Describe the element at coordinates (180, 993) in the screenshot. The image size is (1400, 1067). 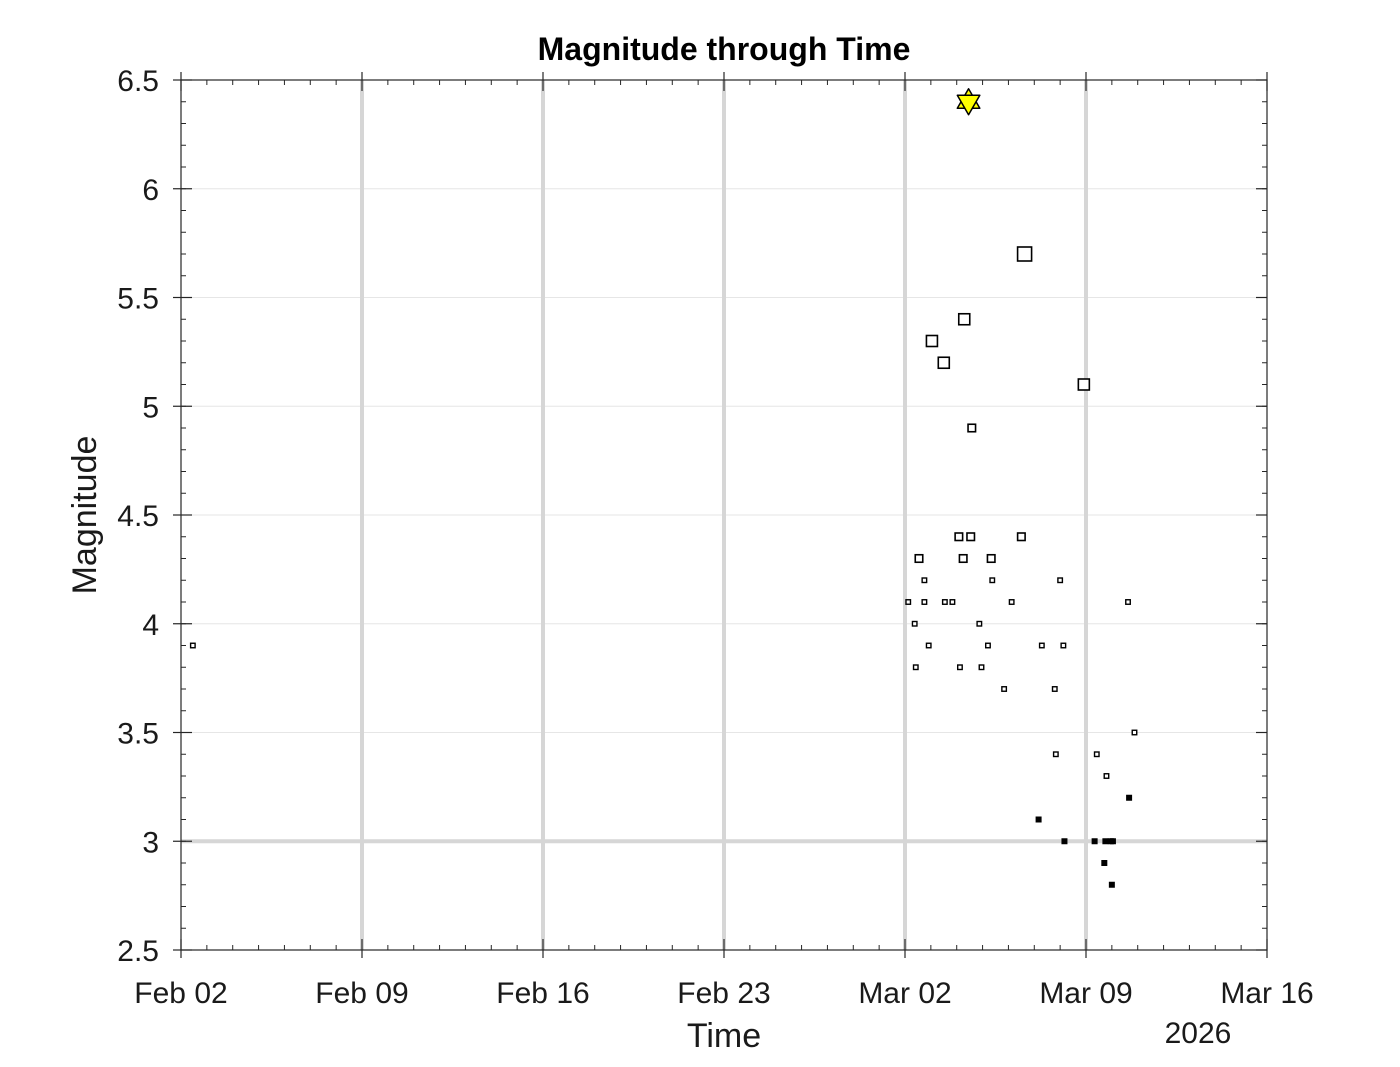
I see `x-tick-label: Feb 02` at that location.